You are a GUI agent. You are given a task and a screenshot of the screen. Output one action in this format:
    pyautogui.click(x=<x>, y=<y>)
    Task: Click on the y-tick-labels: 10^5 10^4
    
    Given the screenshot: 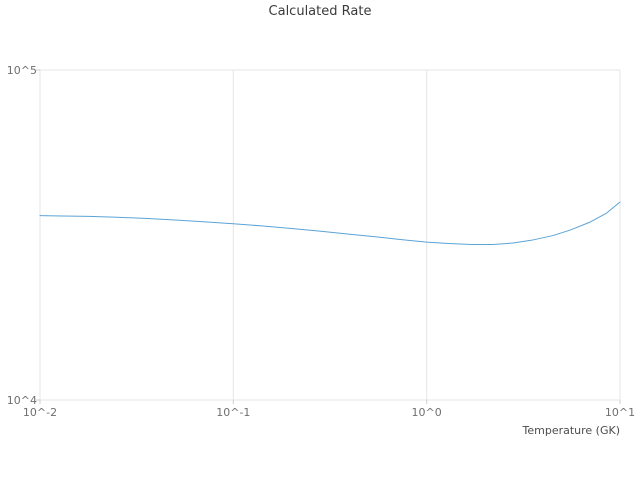 What is the action you would take?
    pyautogui.click(x=22, y=235)
    